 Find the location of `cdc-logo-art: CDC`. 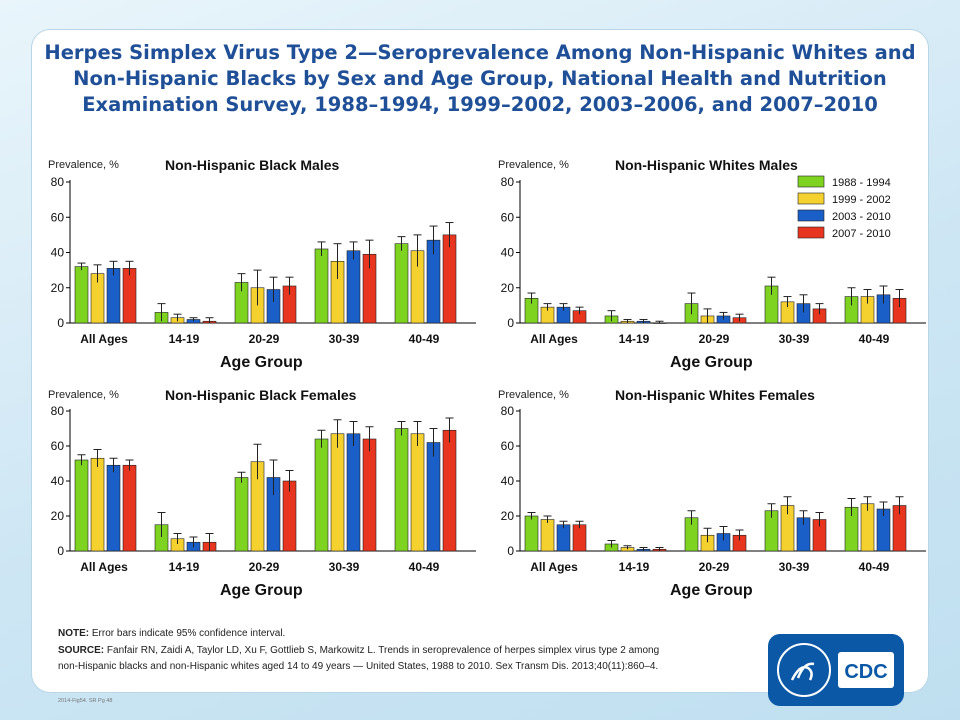

cdc-logo-art: CDC is located at coordinates (835, 670).